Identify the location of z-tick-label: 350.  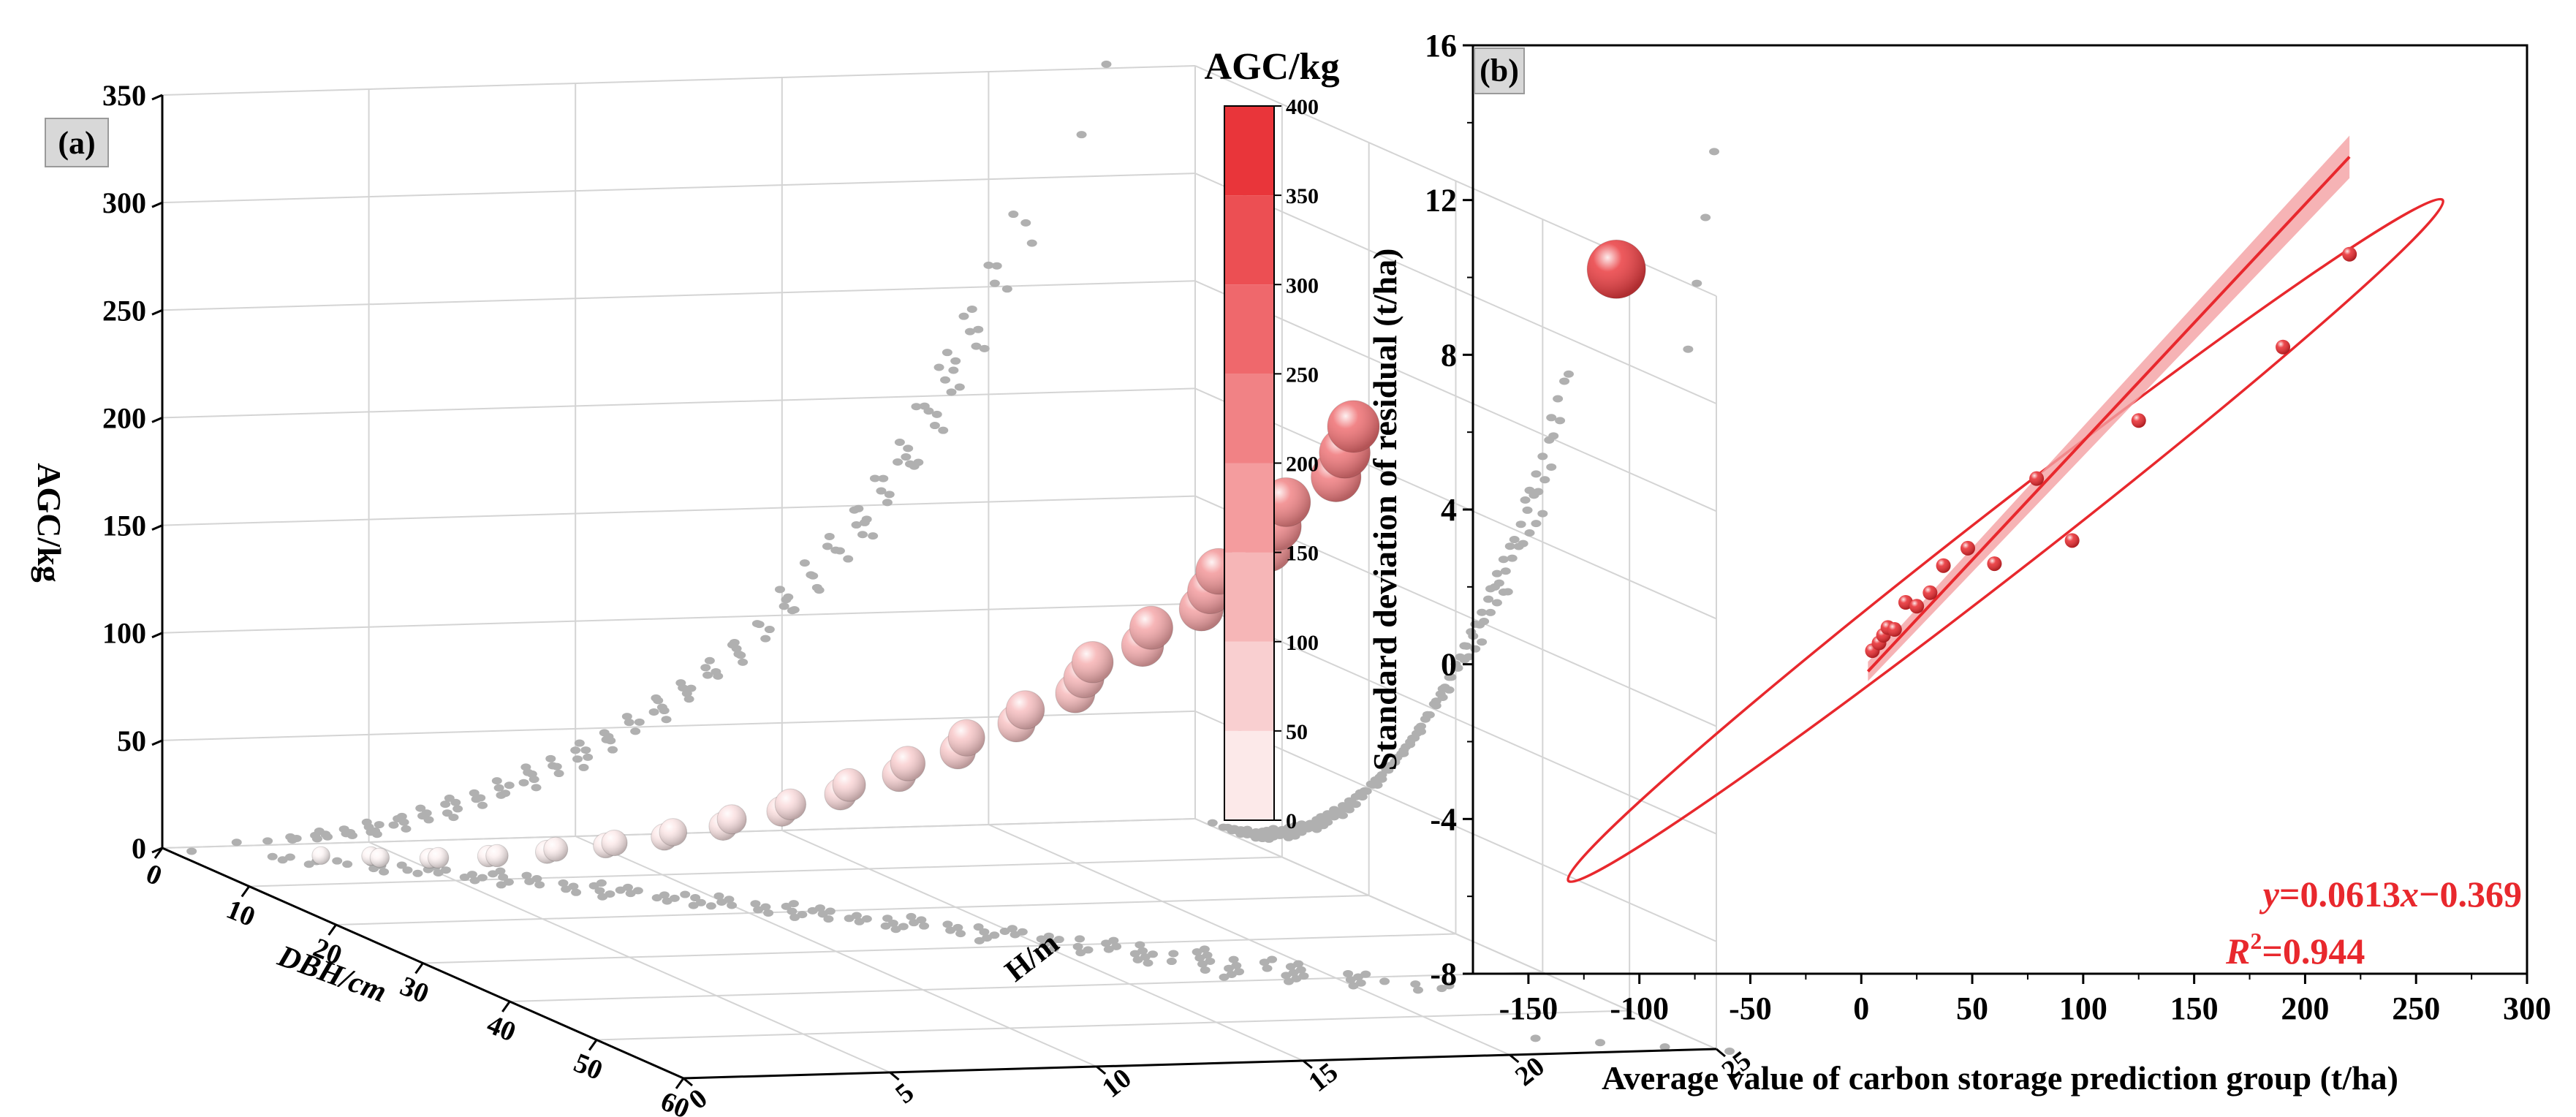
(124, 96).